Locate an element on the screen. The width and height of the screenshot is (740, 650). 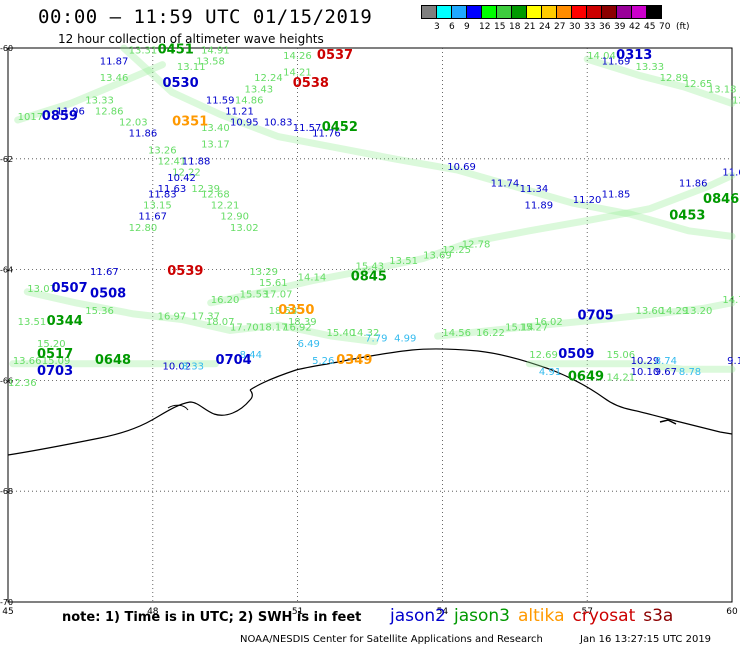
pass-time-label: 0648 is located at coordinates (113, 360).